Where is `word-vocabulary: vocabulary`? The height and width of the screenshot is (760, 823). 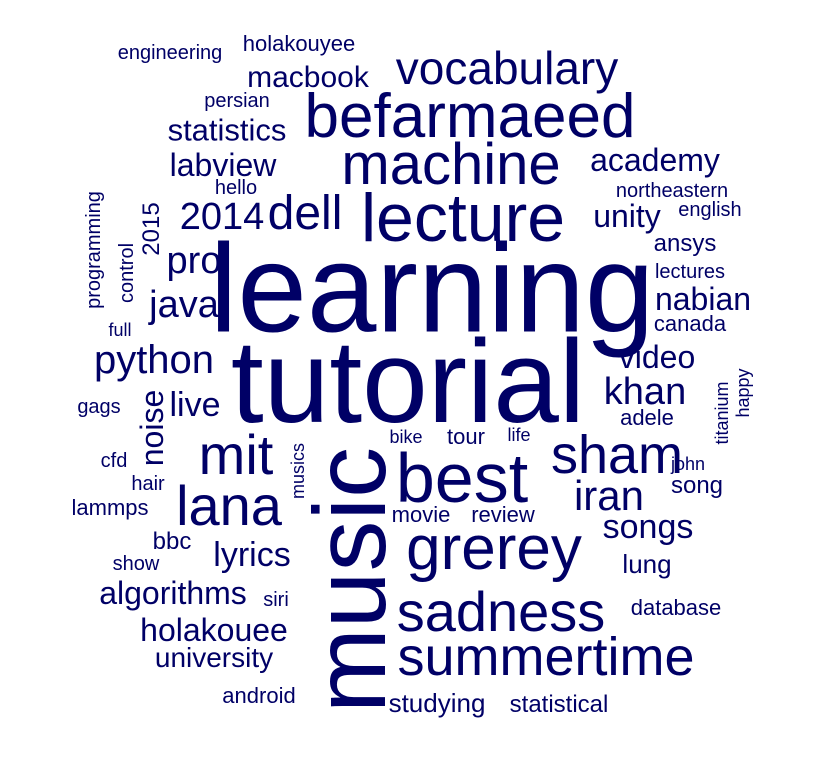 word-vocabulary: vocabulary is located at coordinates (507, 68).